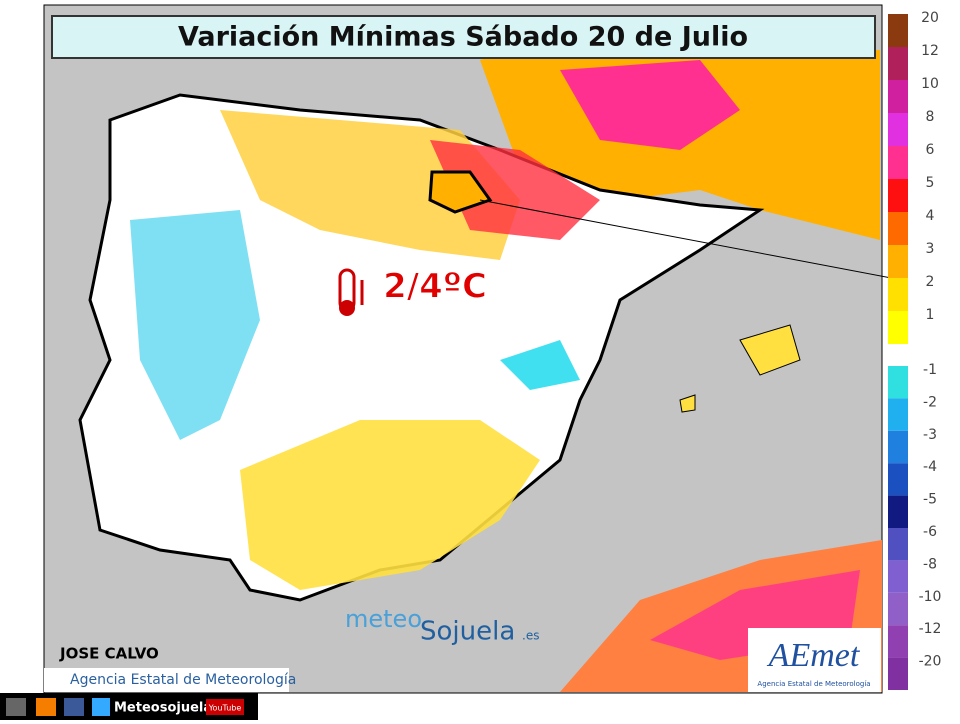  Describe the element at coordinates (930, 150) in the screenshot. I see `legend-label: 6` at that location.